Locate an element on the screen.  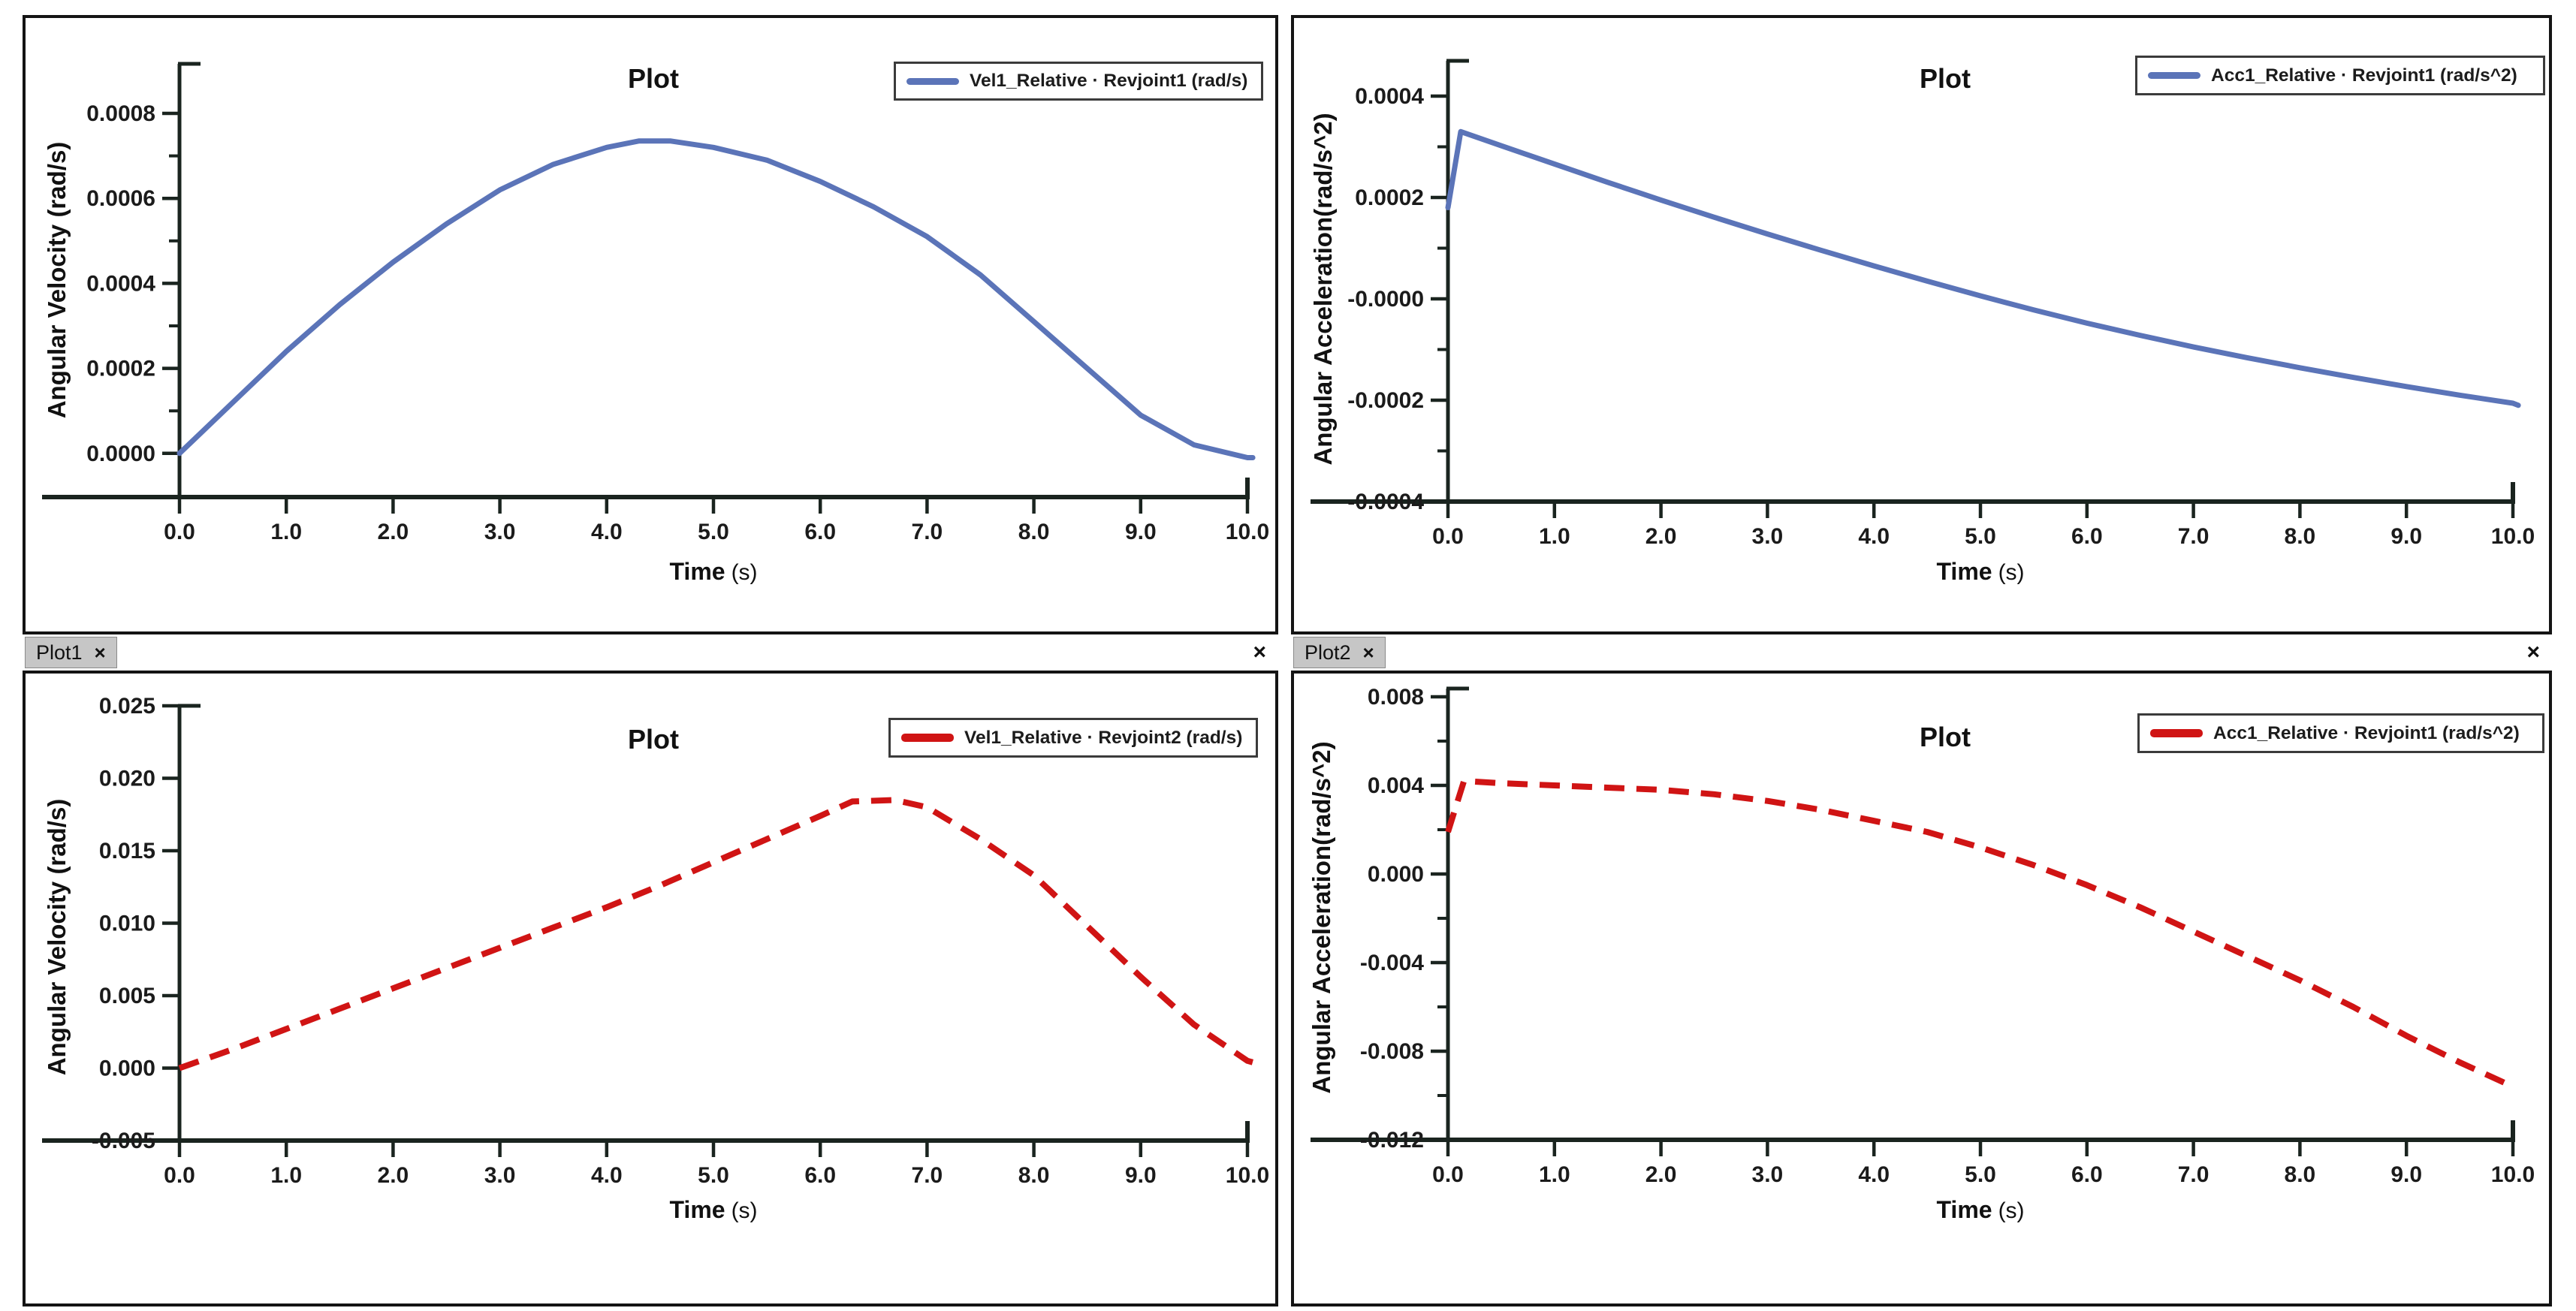
tab-strip-left: Plot1 × × is located at coordinates (650, 652).